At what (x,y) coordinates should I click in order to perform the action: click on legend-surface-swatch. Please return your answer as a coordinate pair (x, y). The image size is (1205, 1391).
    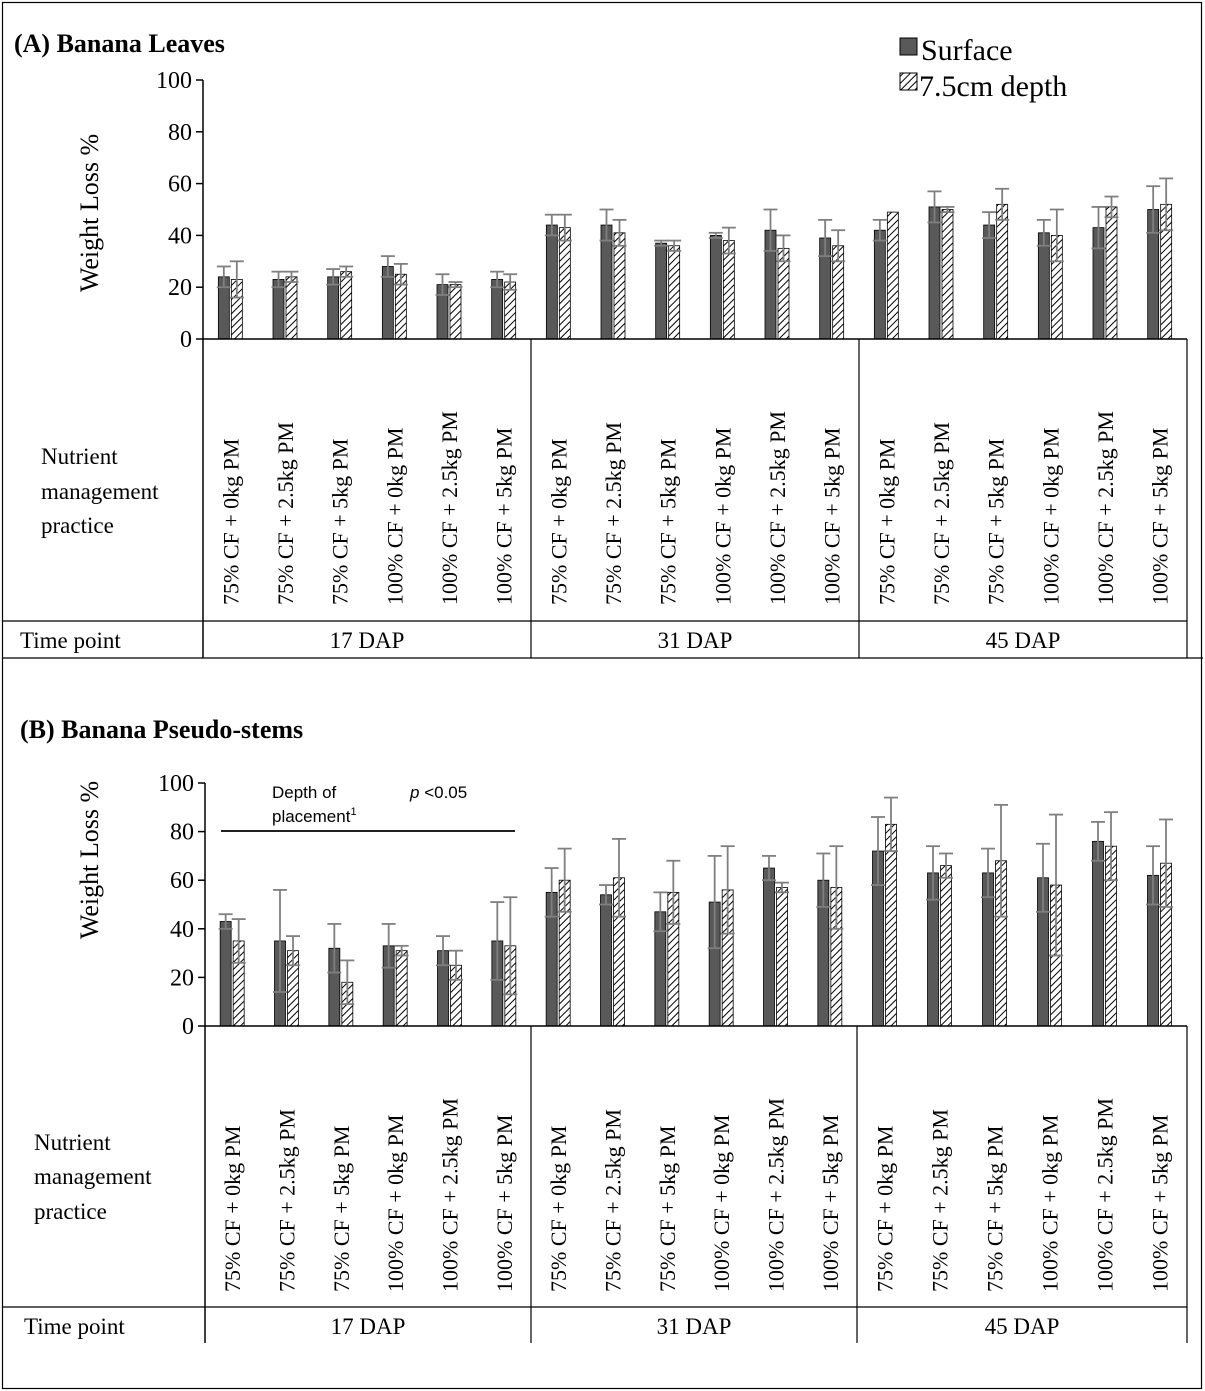
    Looking at the image, I should click on (908, 46).